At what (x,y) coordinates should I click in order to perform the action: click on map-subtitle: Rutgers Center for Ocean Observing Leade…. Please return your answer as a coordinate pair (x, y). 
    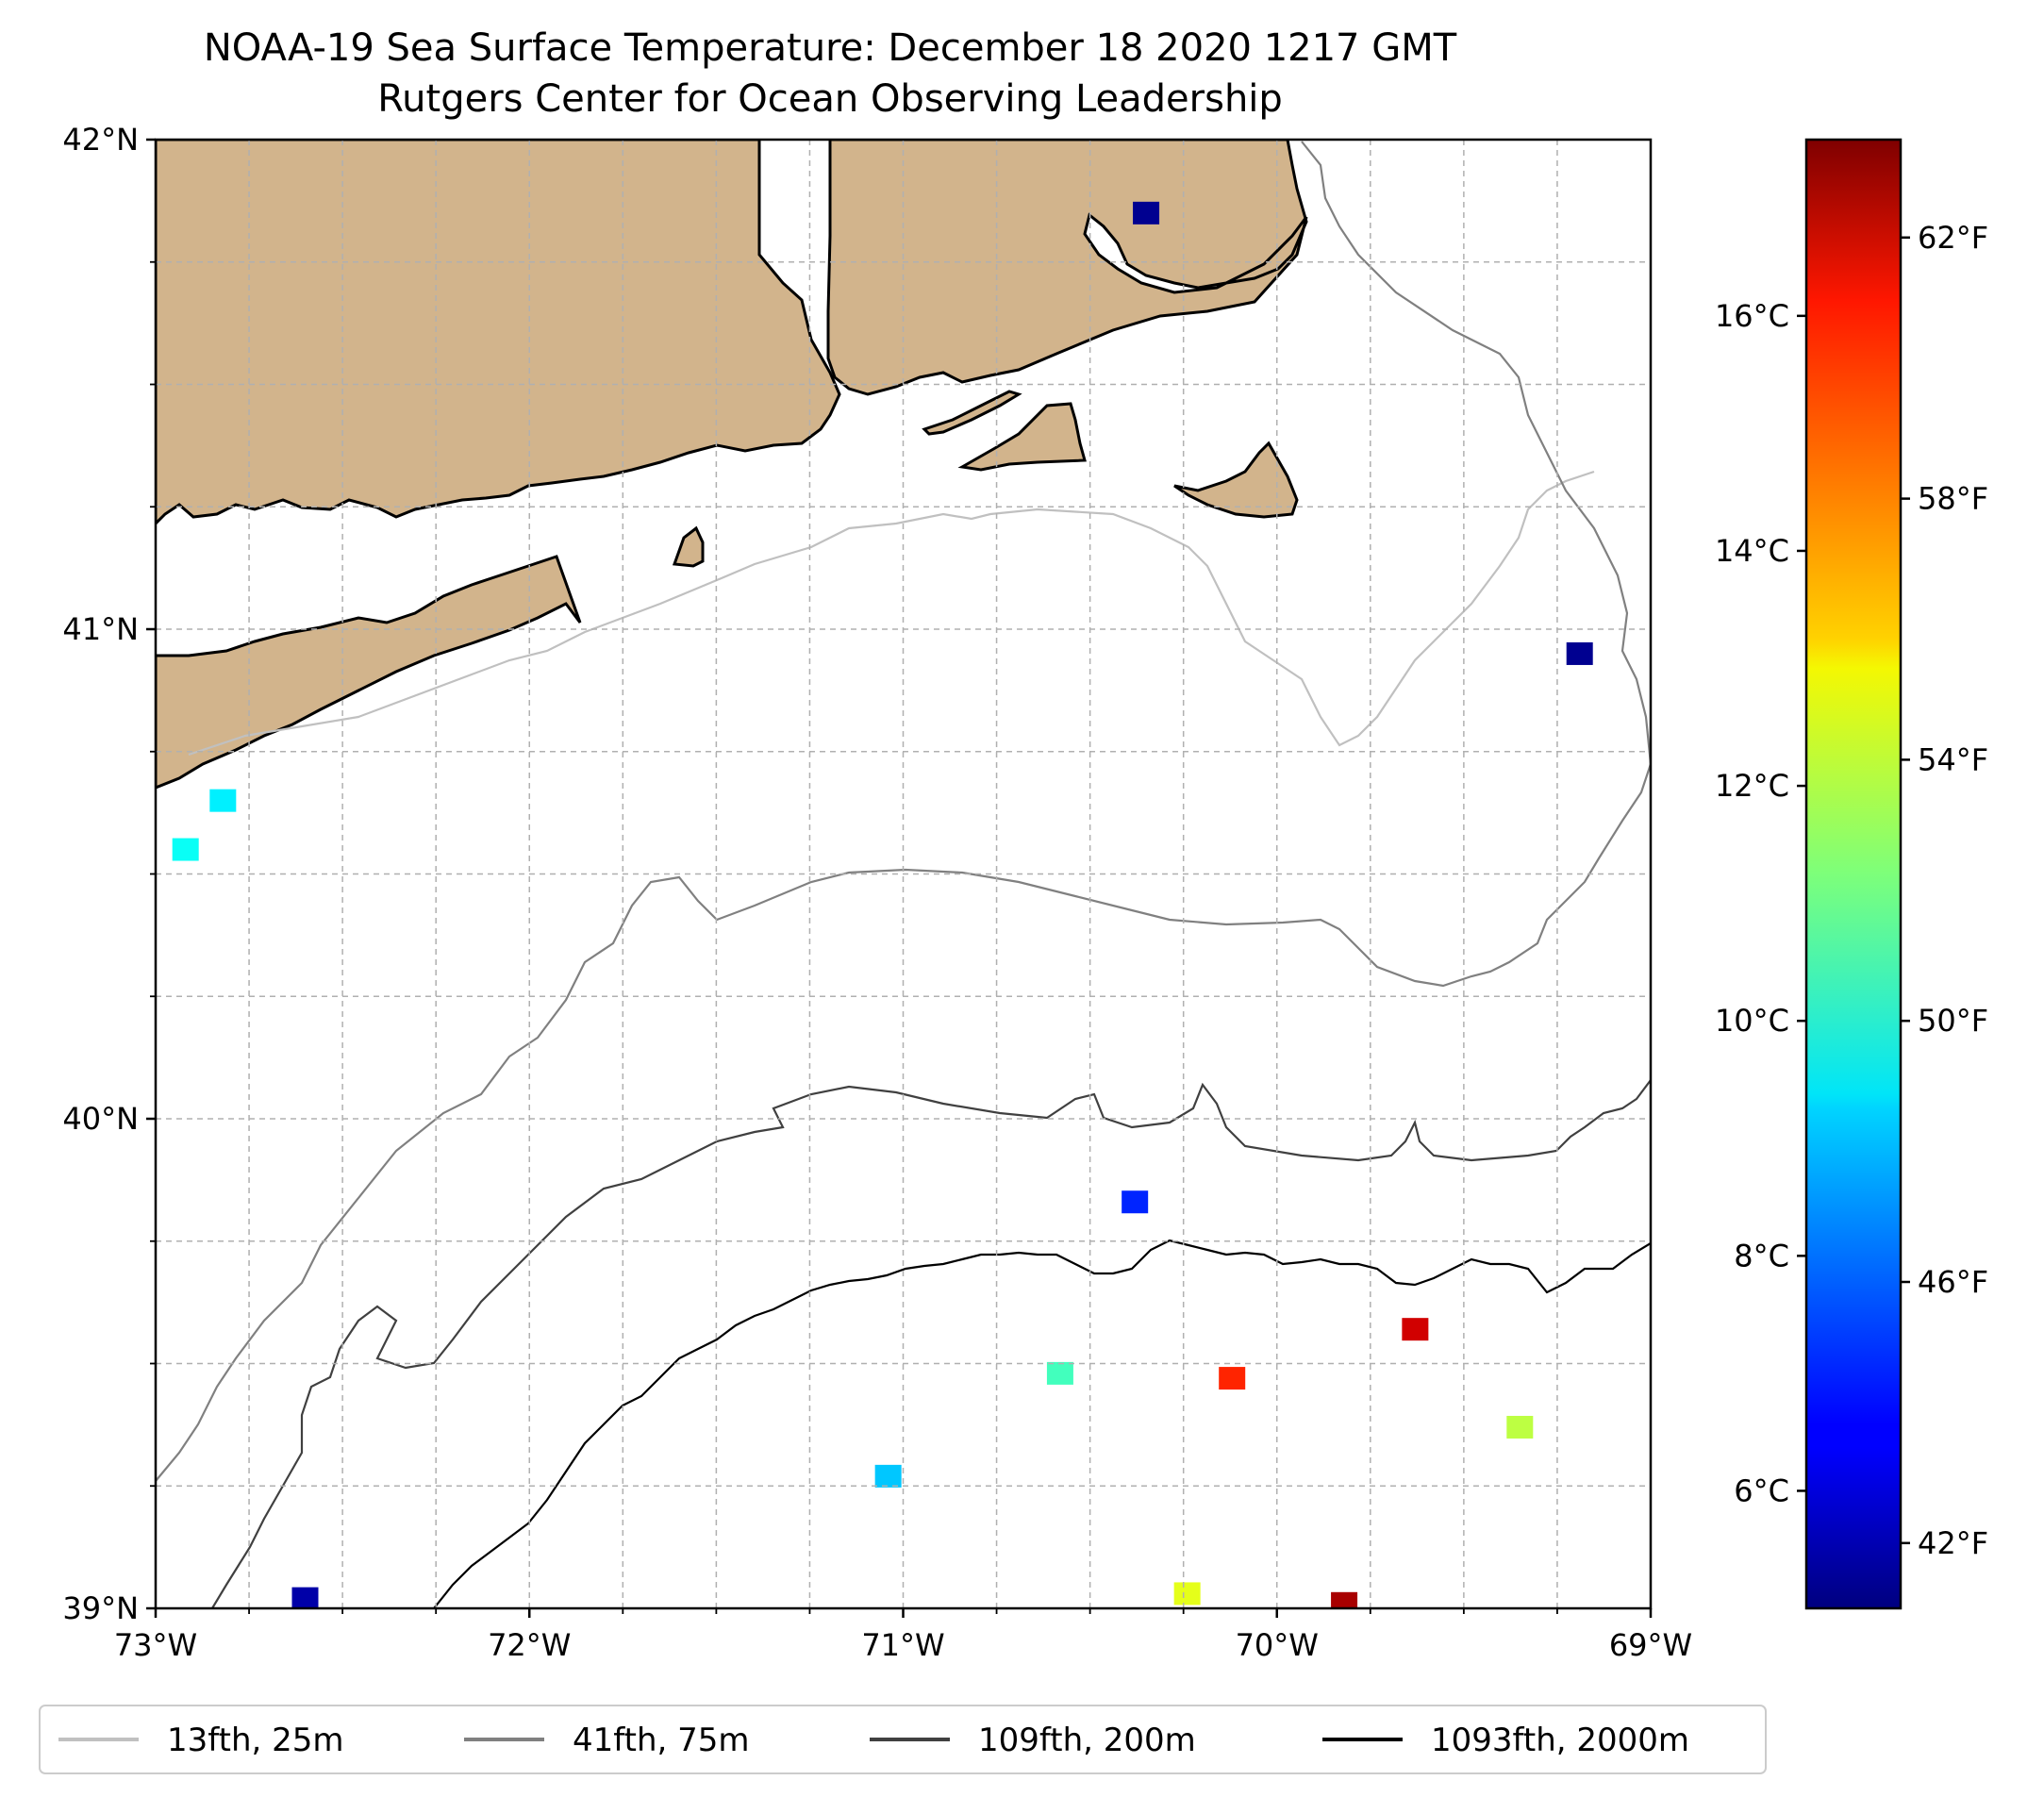
    Looking at the image, I should click on (830, 99).